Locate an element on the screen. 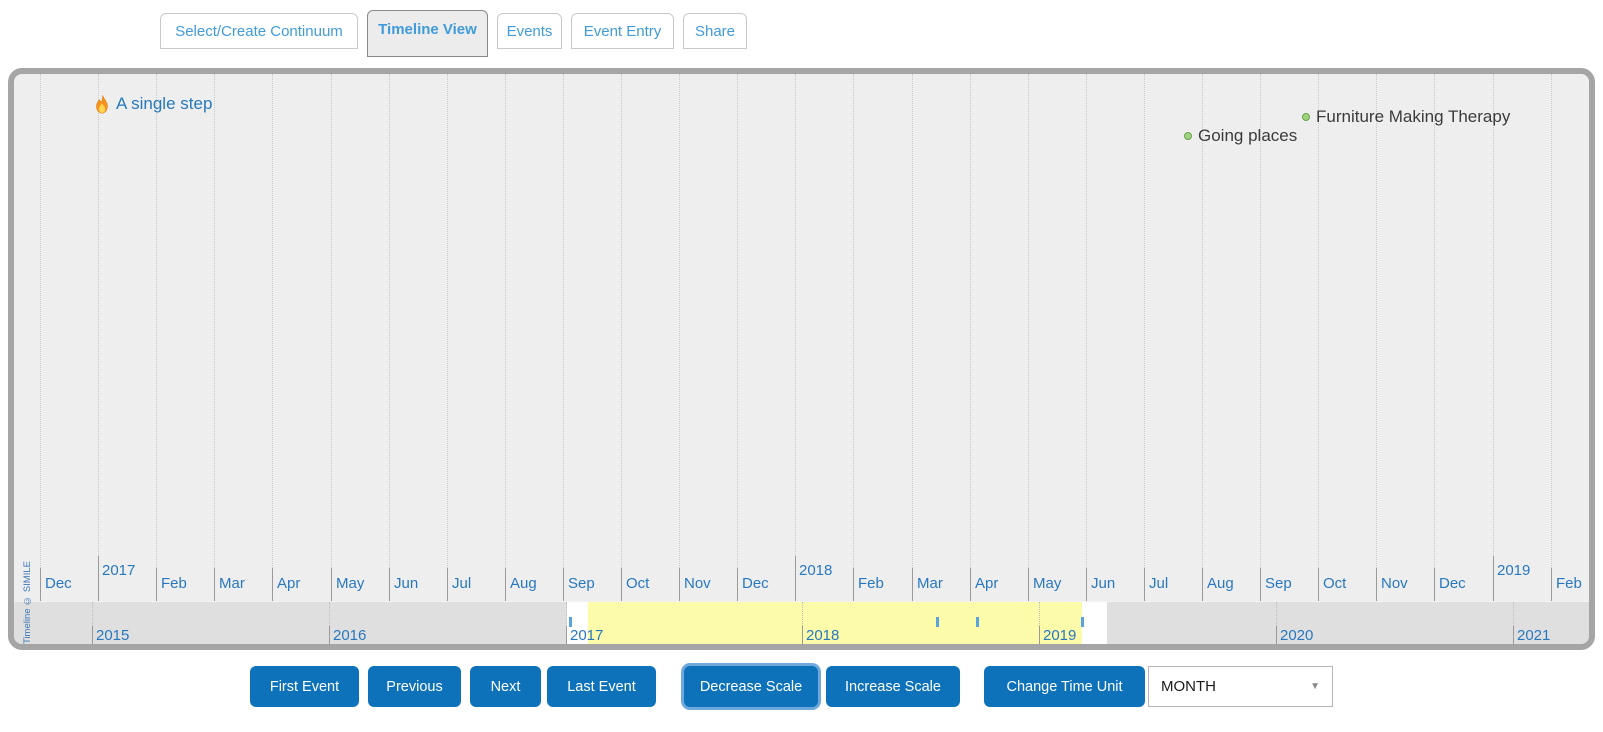 Image resolution: width=1603 pixels, height=732 pixels. time-unit-select: MONTH ▼ is located at coordinates (1240, 686).